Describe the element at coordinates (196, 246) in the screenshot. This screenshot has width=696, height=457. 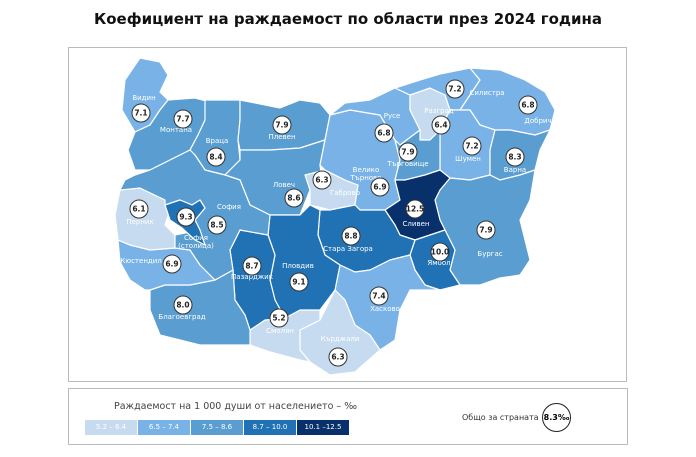
I see `region-name: (столица)` at that location.